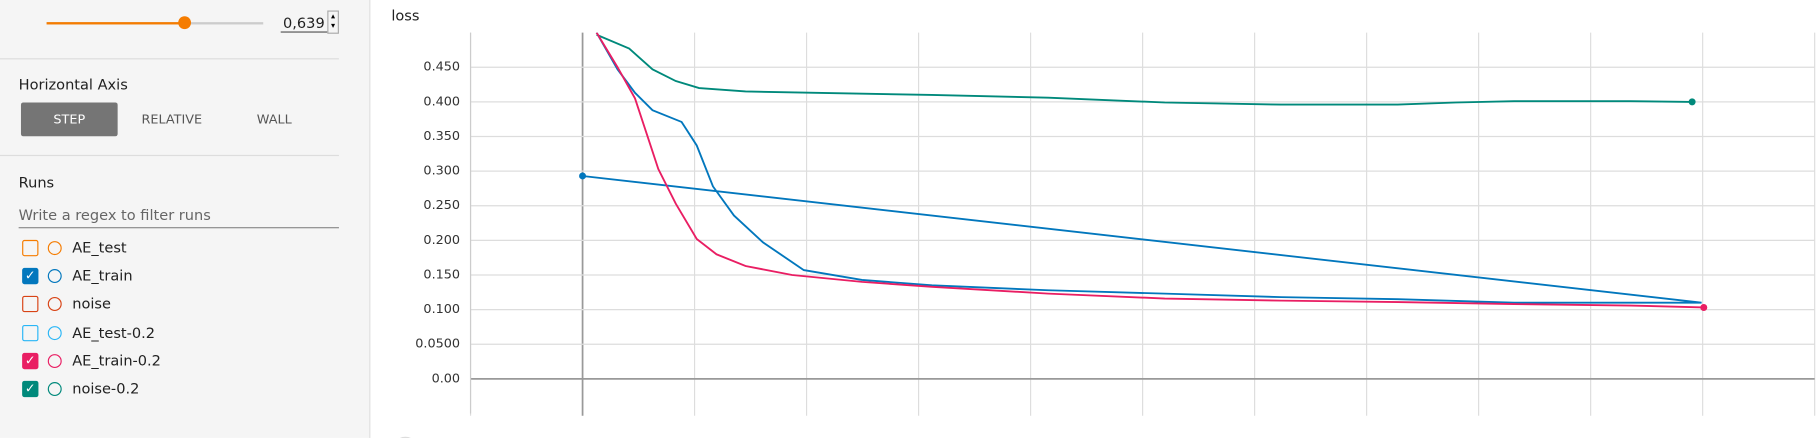 The image size is (1817, 438). What do you see at coordinates (185, 23) in the screenshot?
I see `slider-knob` at bounding box center [185, 23].